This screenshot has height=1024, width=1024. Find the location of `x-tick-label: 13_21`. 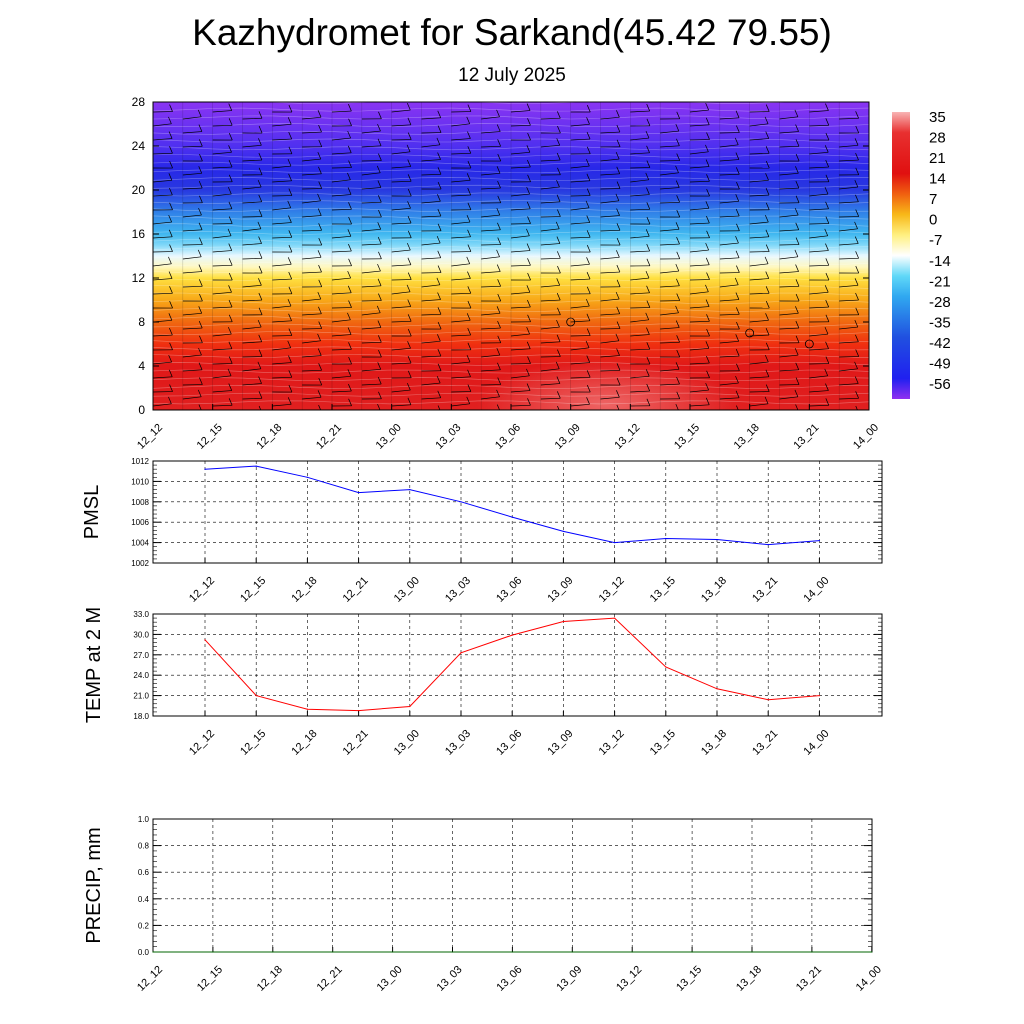

x-tick-label: 13_21 is located at coordinates (765, 743).